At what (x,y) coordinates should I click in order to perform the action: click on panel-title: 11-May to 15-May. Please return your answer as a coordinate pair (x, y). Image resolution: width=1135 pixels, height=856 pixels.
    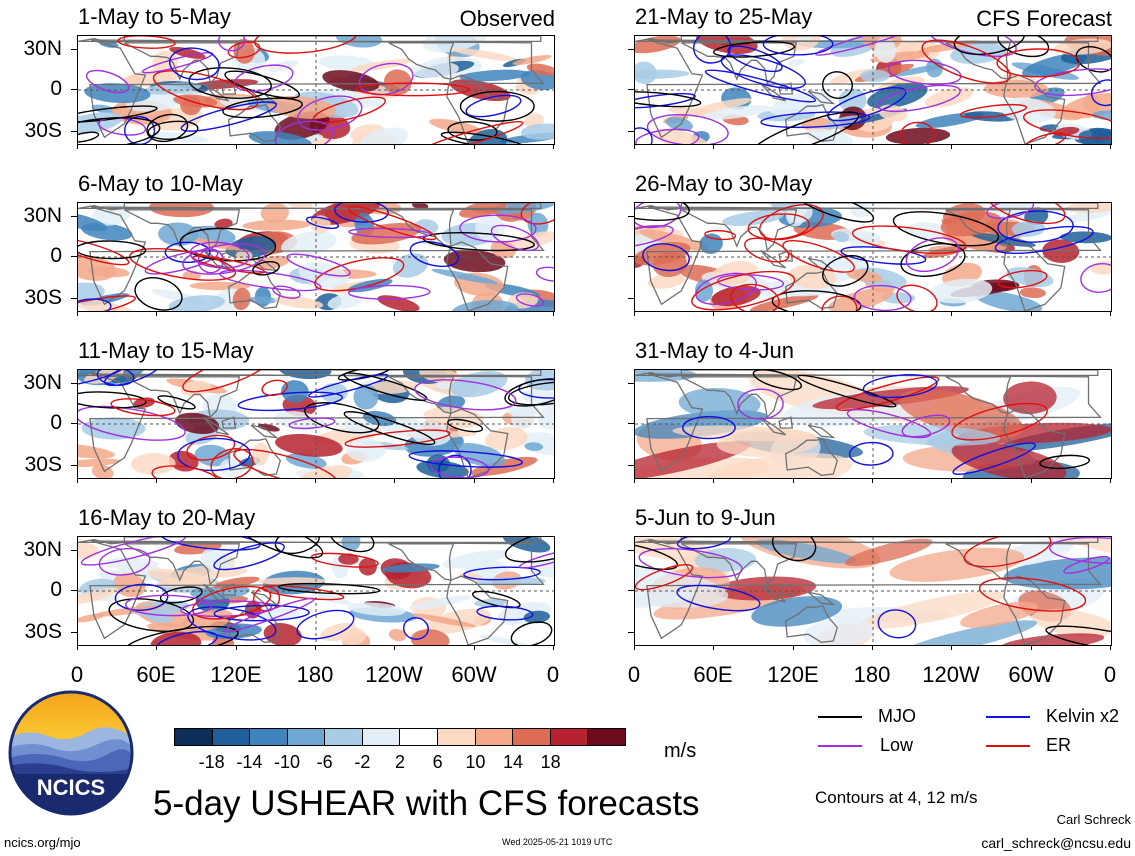
    Looking at the image, I should click on (166, 350).